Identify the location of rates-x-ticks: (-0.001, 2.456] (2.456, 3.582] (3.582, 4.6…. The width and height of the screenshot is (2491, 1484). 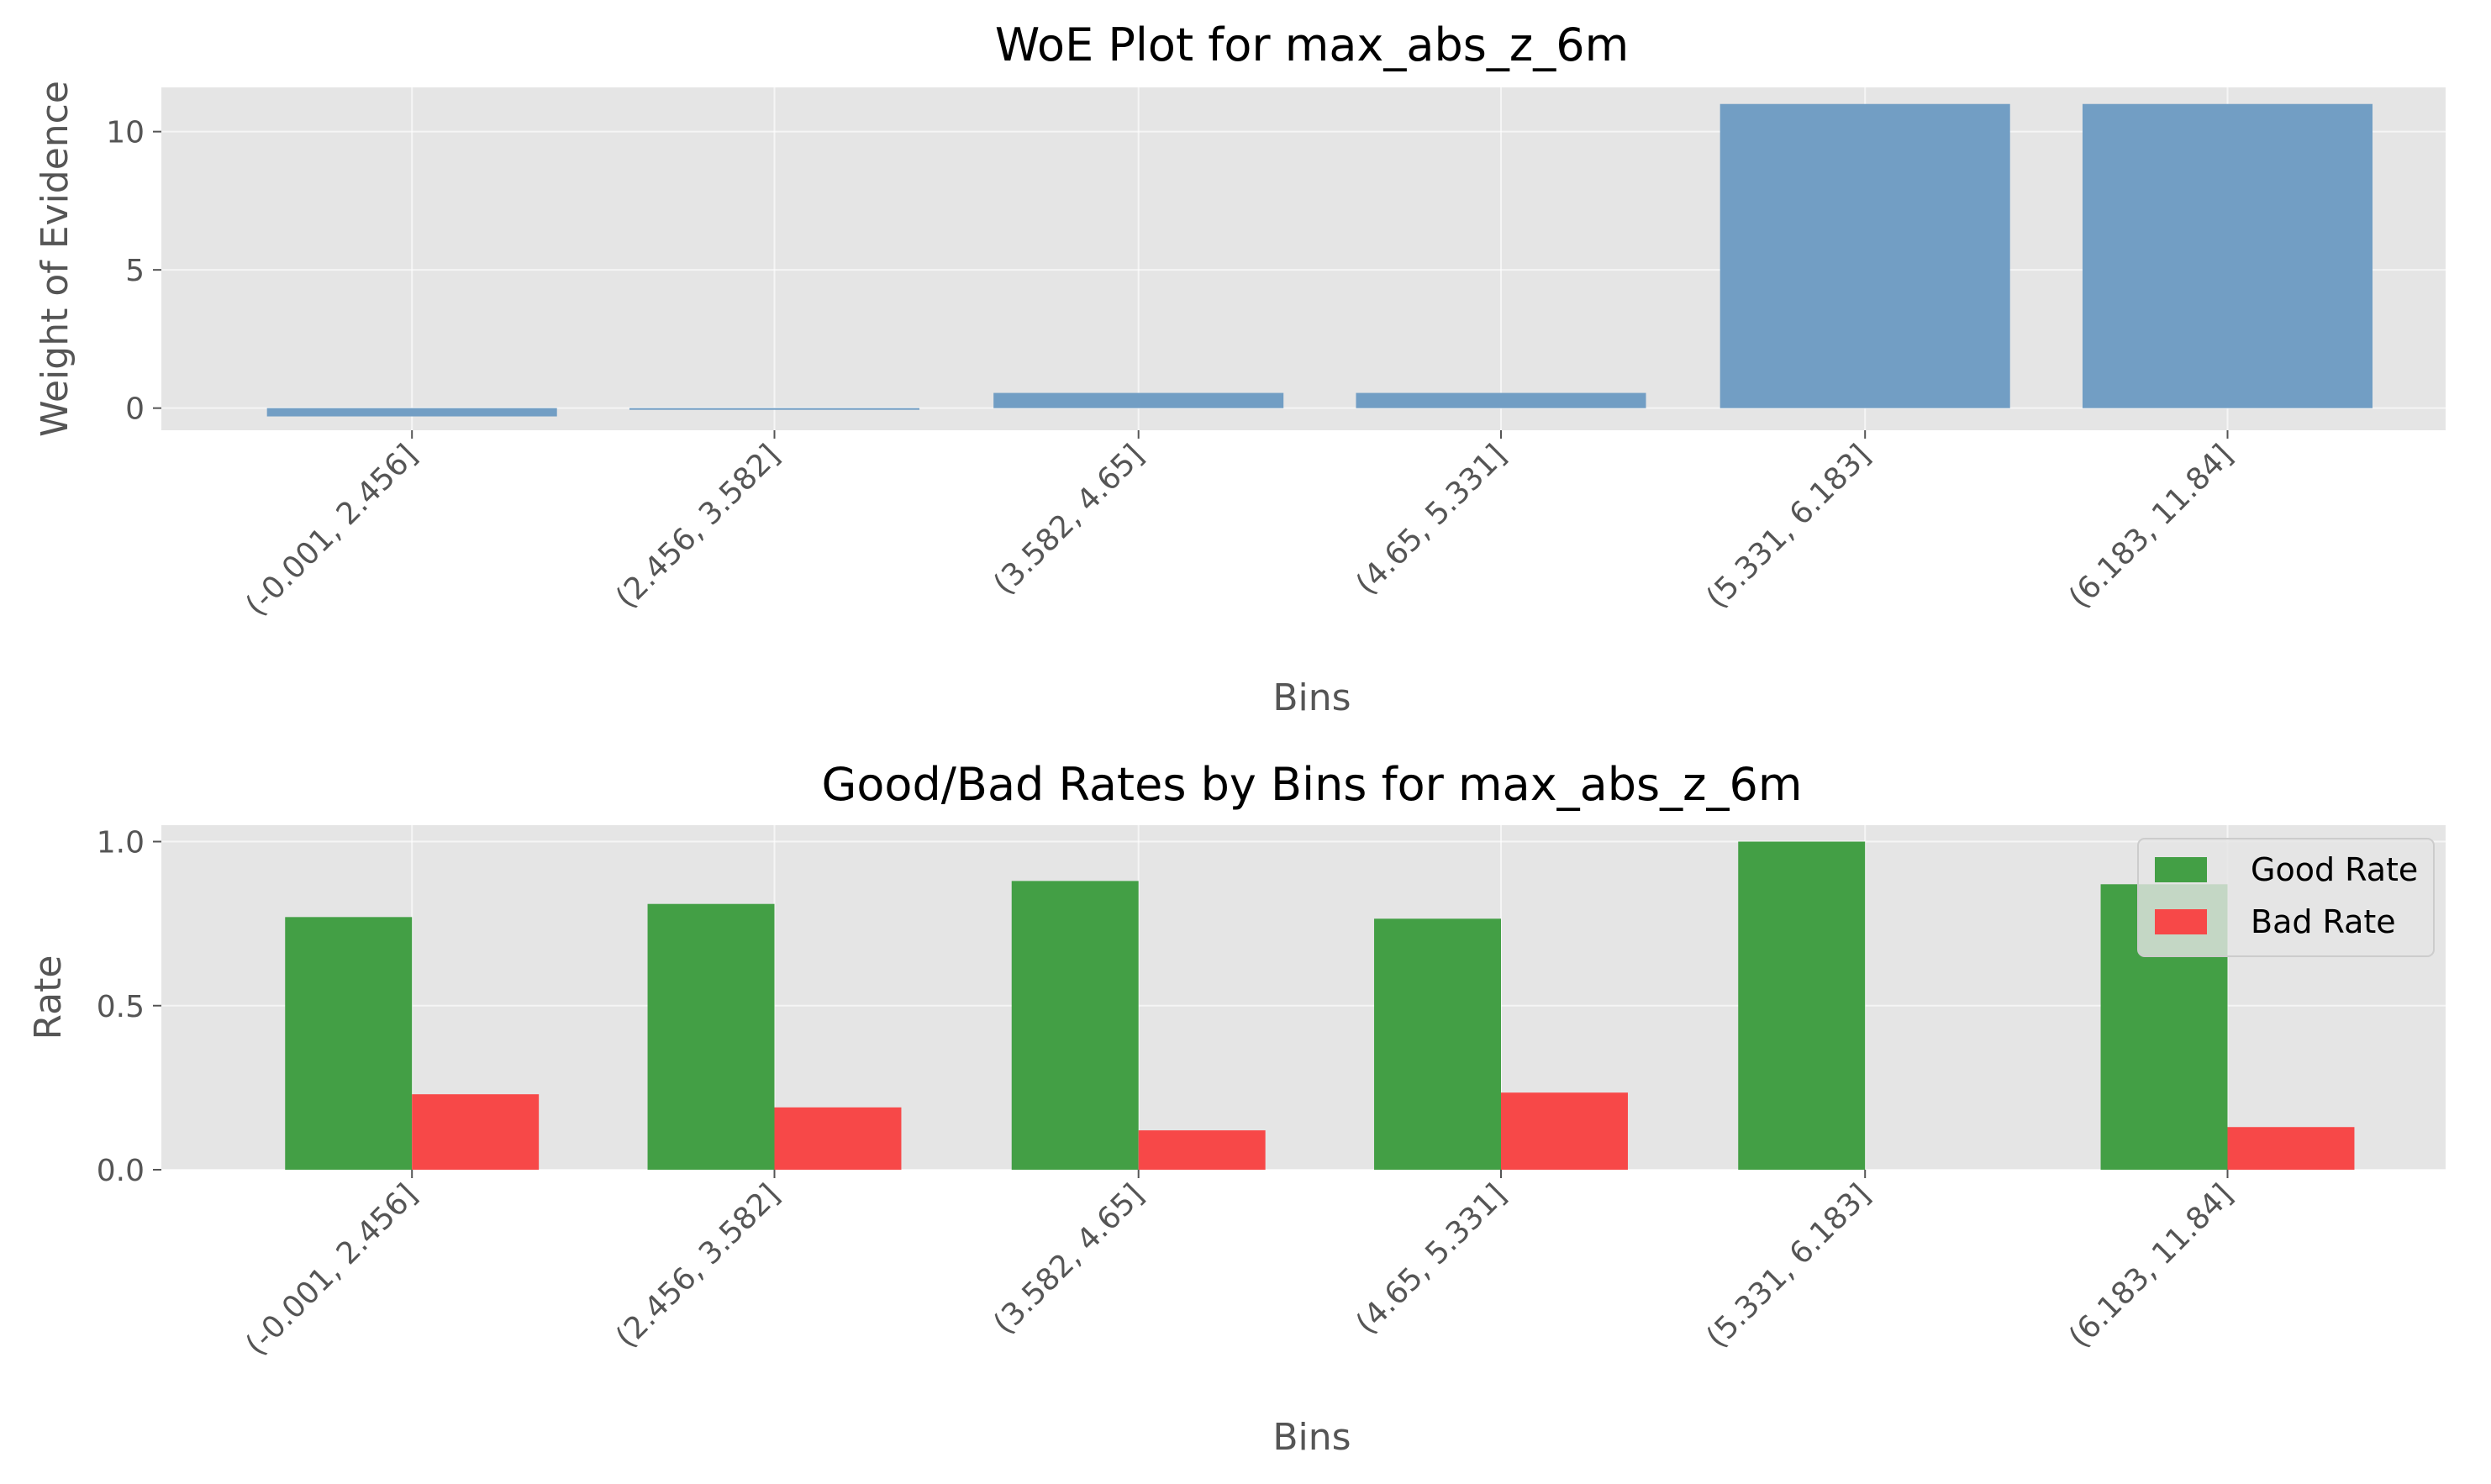
(1240, 1266).